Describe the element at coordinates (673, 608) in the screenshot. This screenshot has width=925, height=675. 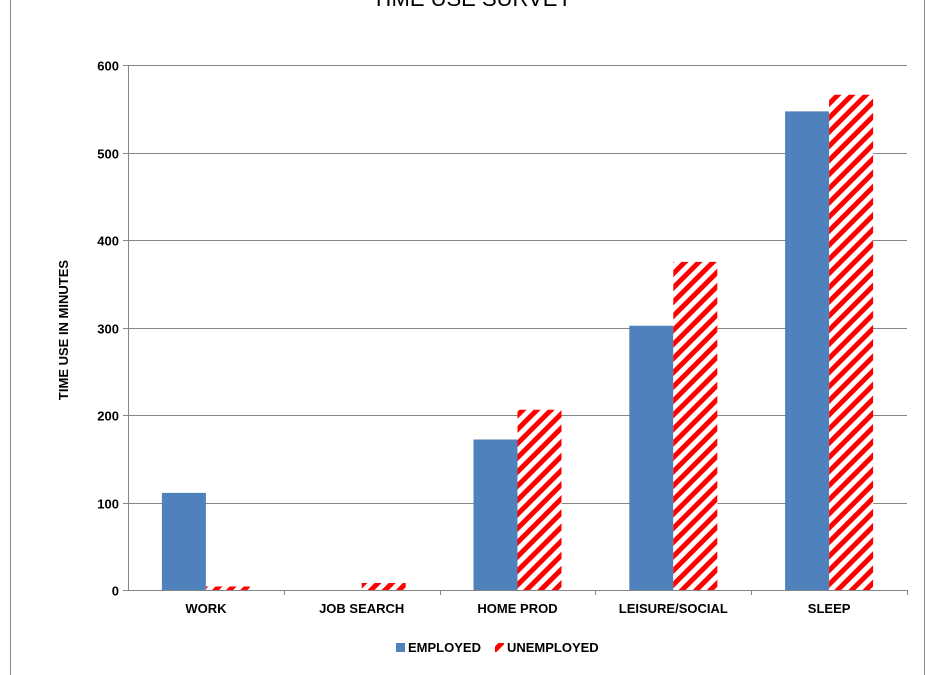
I see `x-tick-label: LEISURE/SOCIAL` at that location.